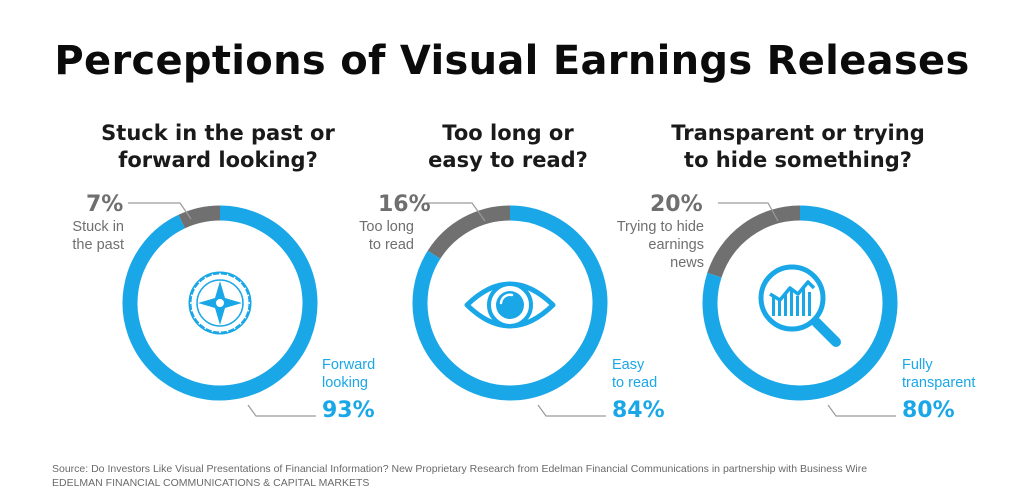  I want to click on question-line: Transparent or trying, so click(798, 133).